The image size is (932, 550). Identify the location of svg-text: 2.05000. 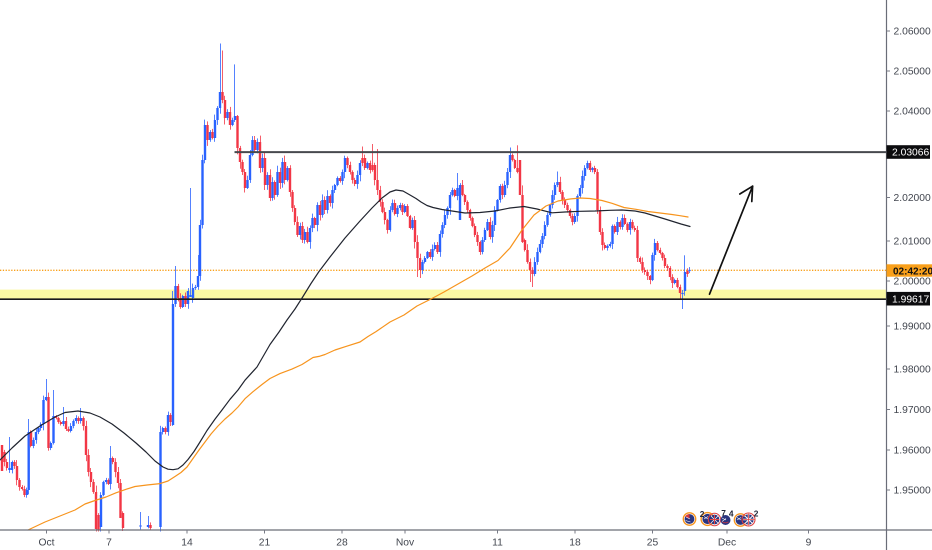
(912, 72).